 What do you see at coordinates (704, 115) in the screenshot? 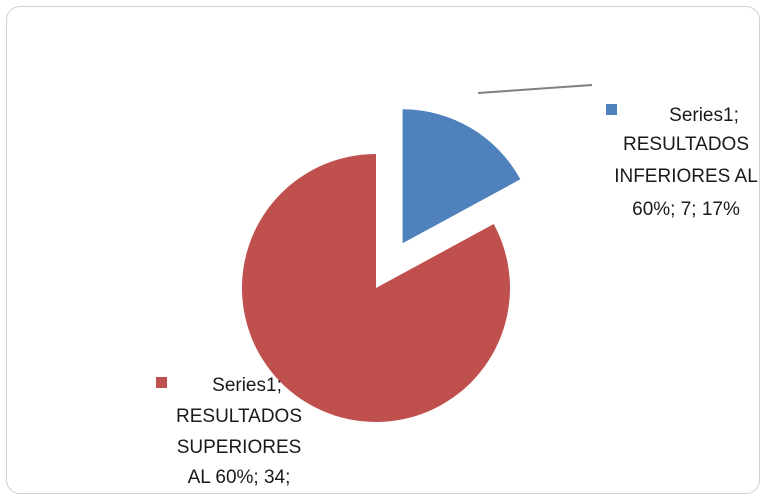
I see `label-inferiores-line-1: Series1;` at bounding box center [704, 115].